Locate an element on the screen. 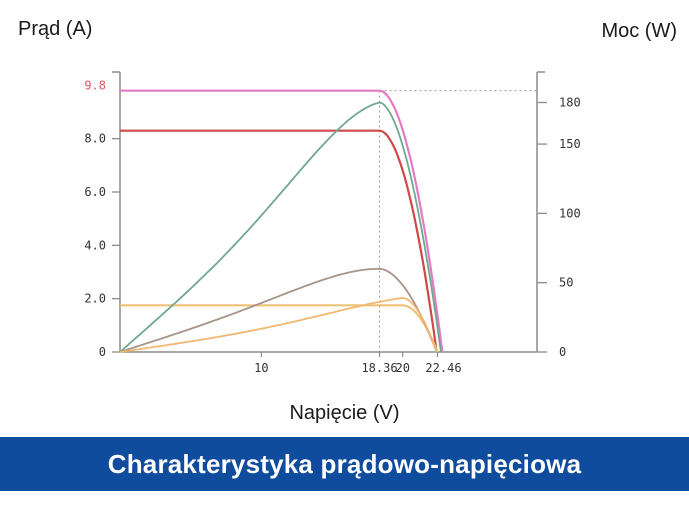 This screenshot has height=517, width=689. right-tick-label: 100 is located at coordinates (570, 213).